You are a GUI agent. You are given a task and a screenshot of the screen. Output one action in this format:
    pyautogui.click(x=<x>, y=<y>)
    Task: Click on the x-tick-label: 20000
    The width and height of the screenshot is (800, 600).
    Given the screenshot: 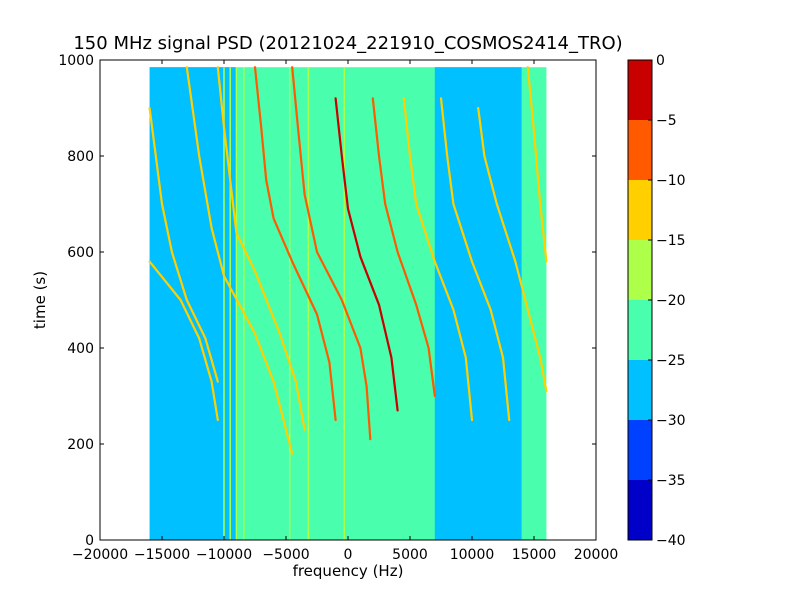 What is the action you would take?
    pyautogui.click(x=596, y=555)
    